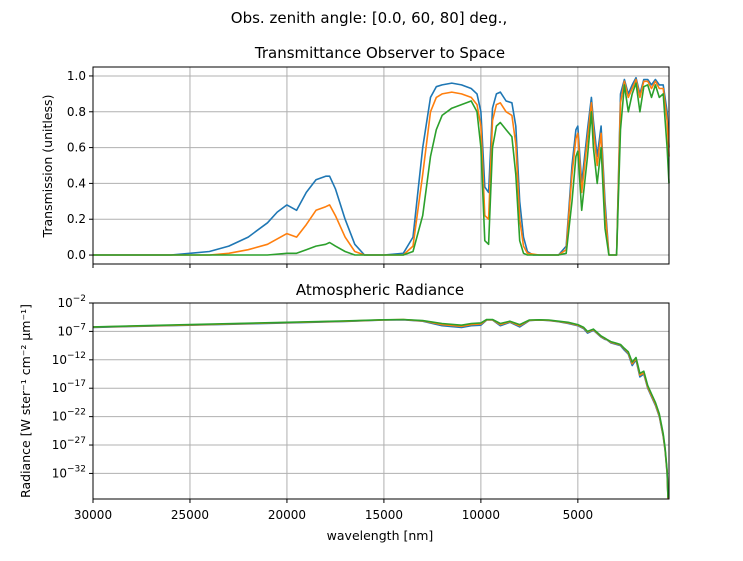 The image size is (743, 561). Describe the element at coordinates (76, 112) in the screenshot. I see `transmittance-y-tick-label: 0.8` at that location.